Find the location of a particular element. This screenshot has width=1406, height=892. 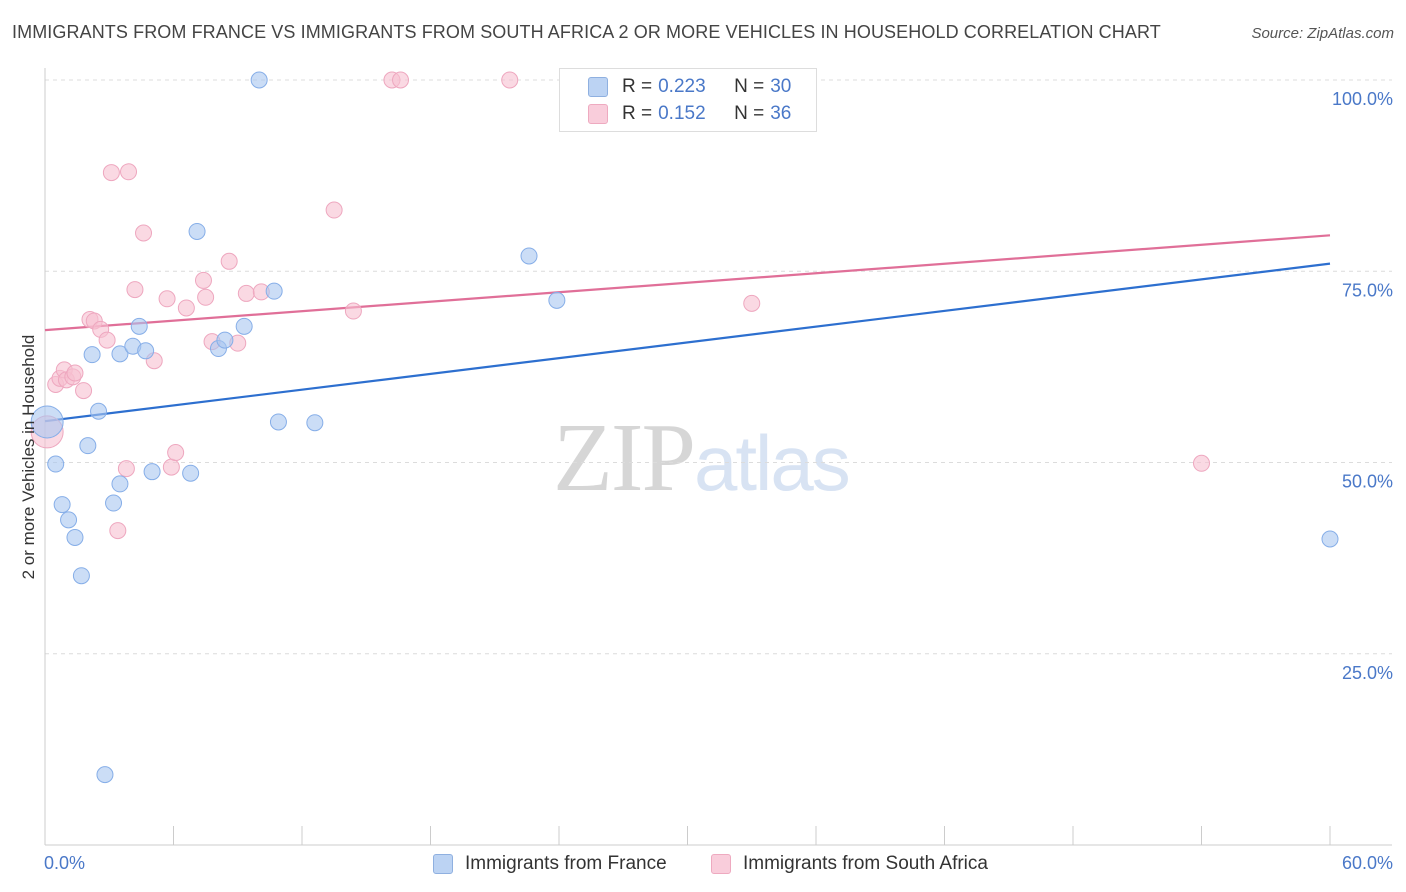

r-value-france: 0.223 is located at coordinates (682, 86).